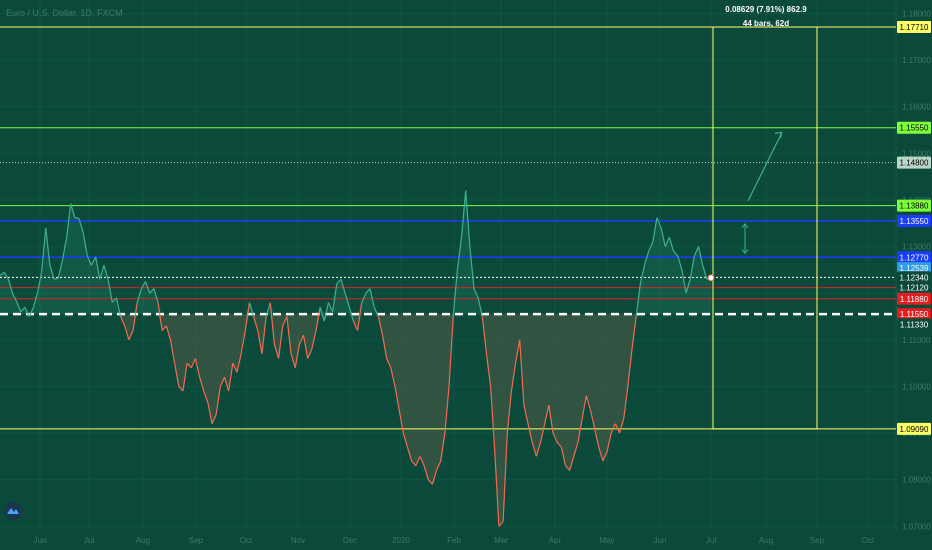 The width and height of the screenshot is (932, 550). I want to click on price-label: 1.11330, so click(914, 324).